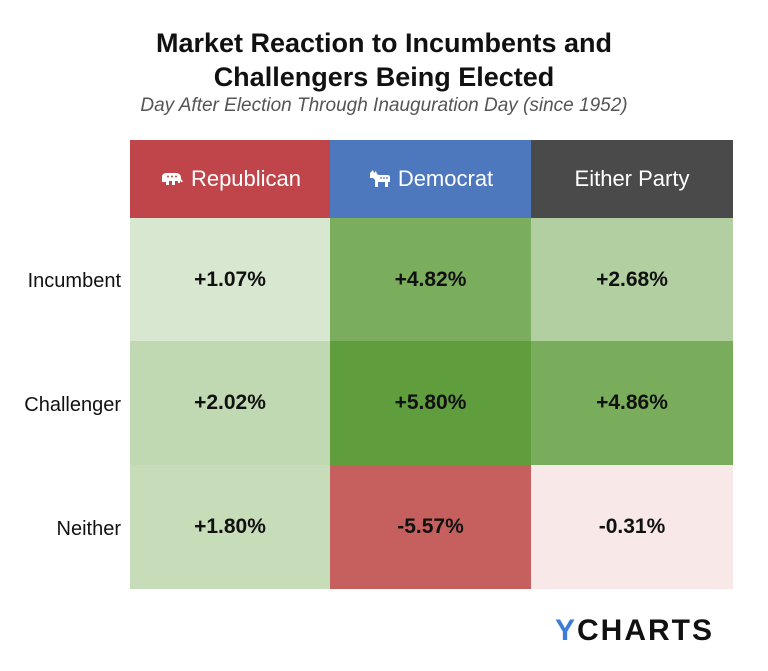  I want to click on column-header-either-party: Either Party, so click(632, 179).